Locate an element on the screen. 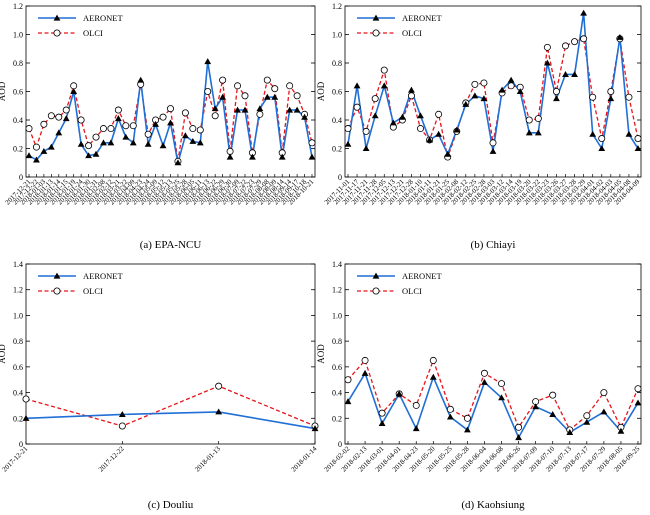 The image size is (650, 515). legend: AERONET OLCI is located at coordinates (399, 283).